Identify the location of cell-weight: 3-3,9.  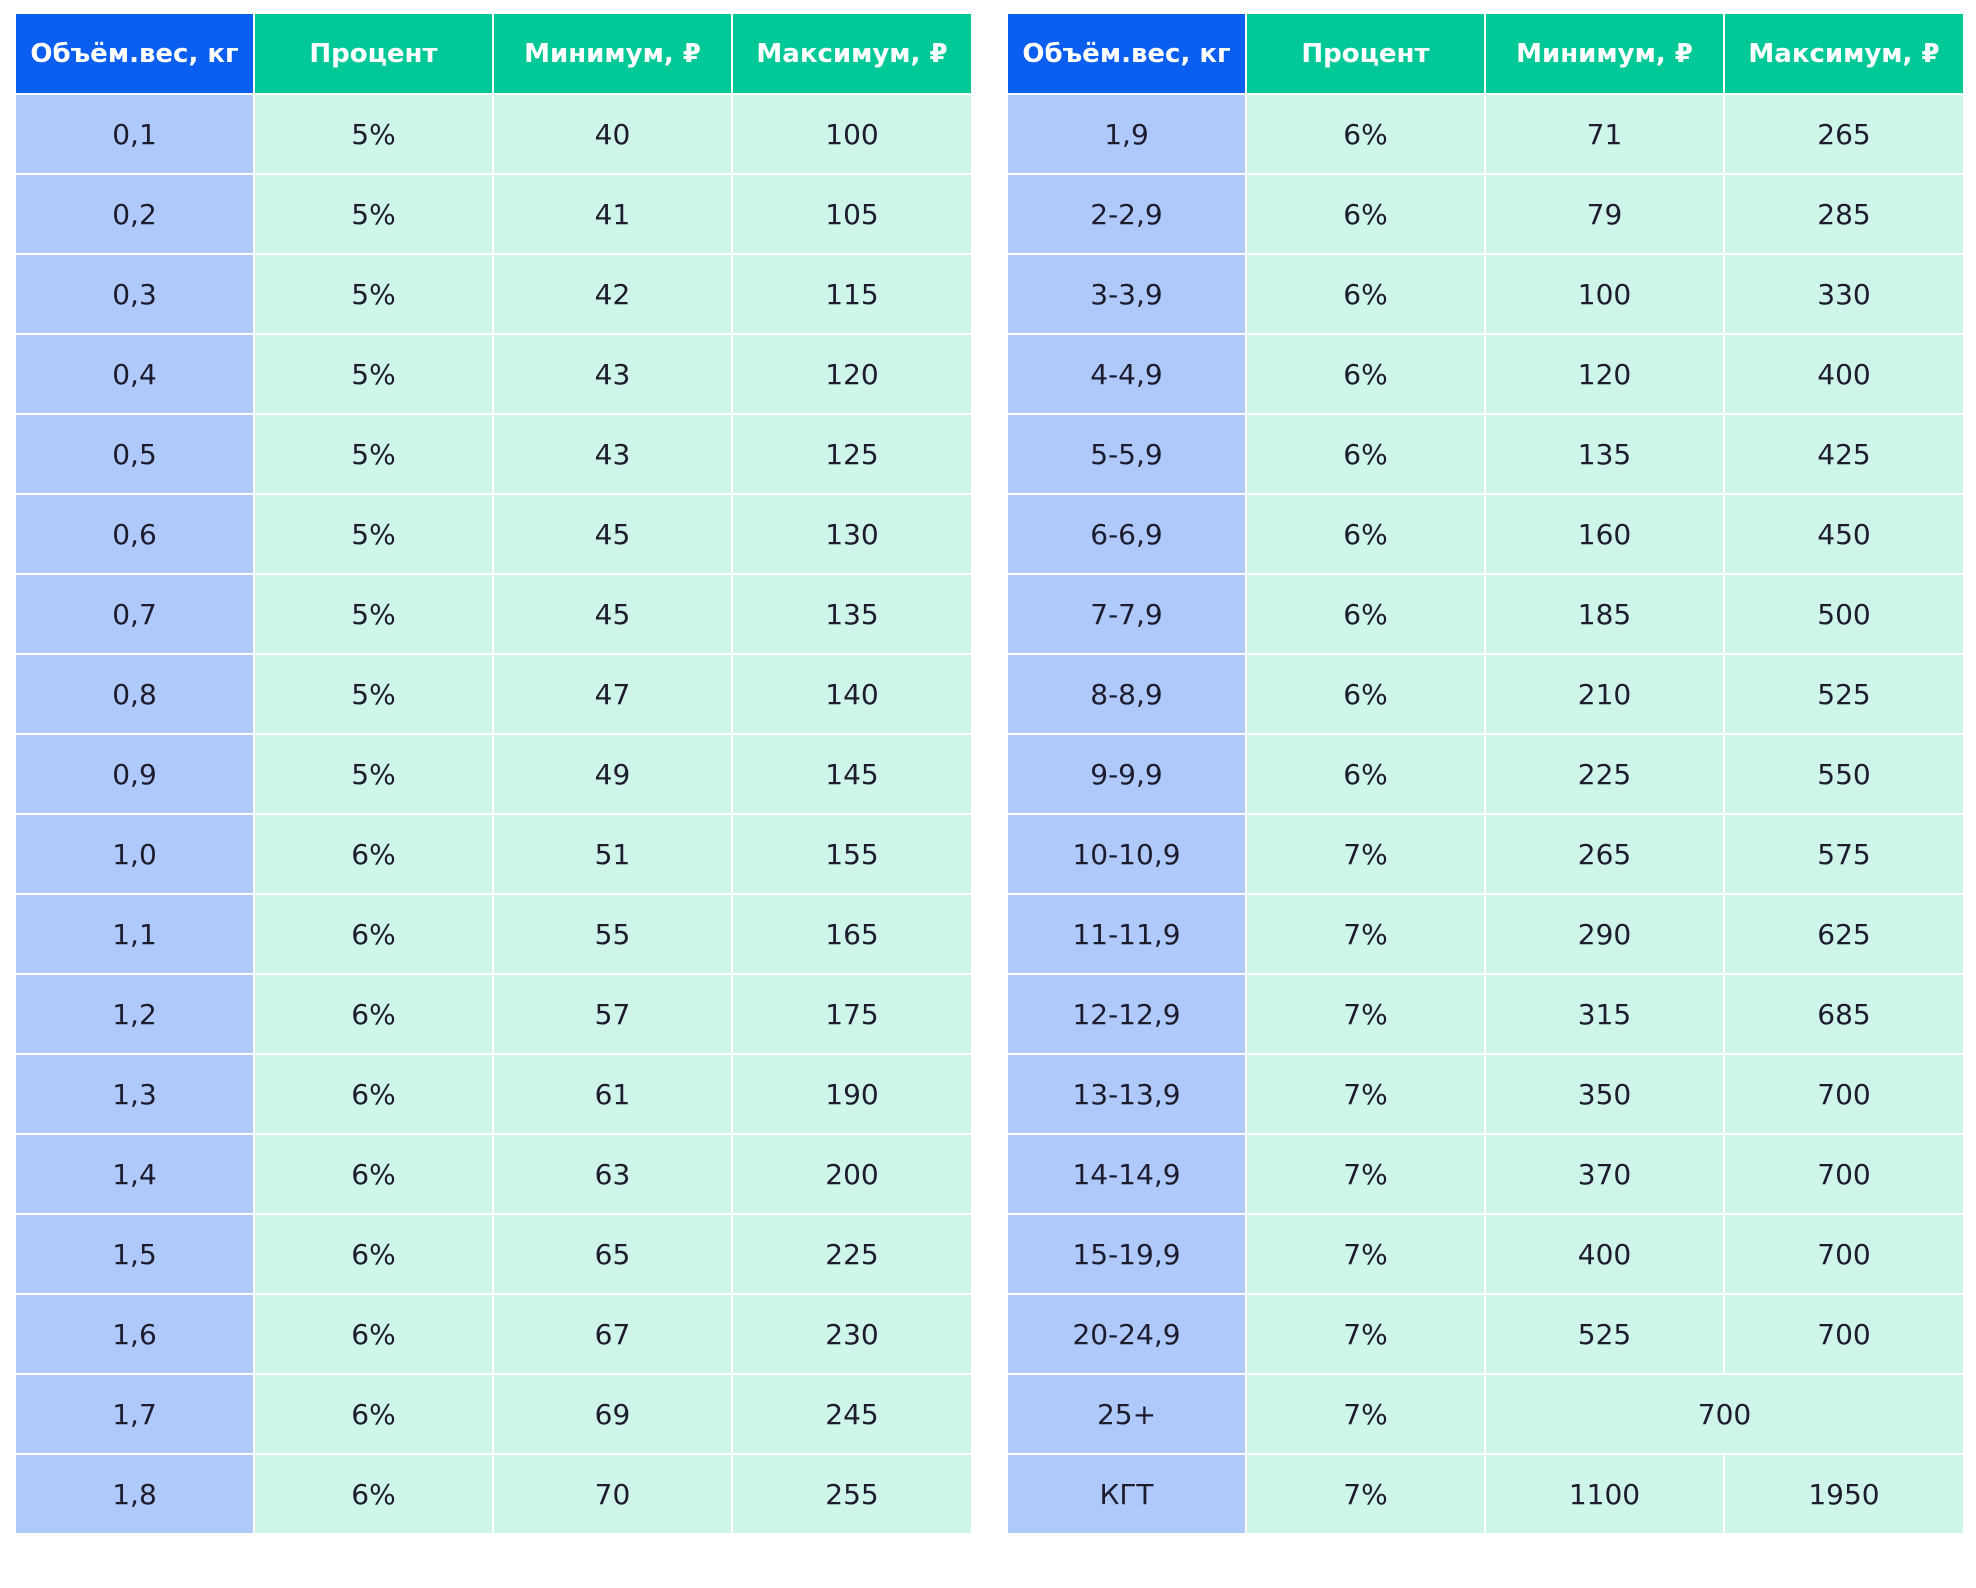
(1127, 294).